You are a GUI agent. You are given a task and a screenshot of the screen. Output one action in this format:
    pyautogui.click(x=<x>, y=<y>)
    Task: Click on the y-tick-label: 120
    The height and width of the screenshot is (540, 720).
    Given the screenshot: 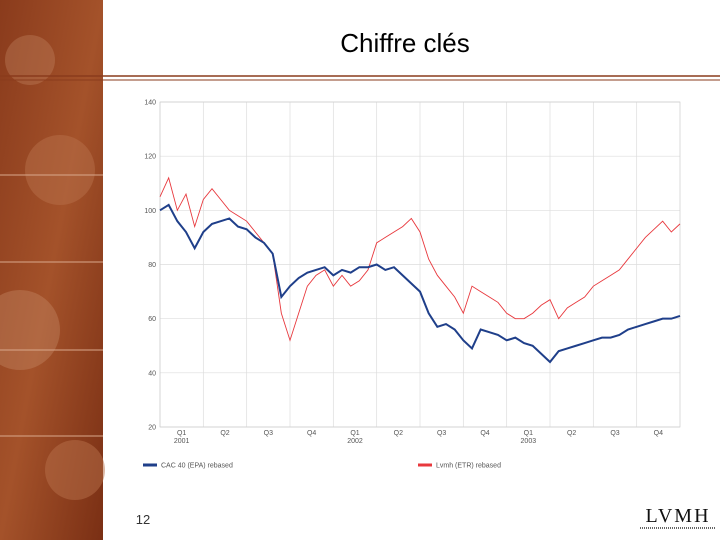 What is the action you would take?
    pyautogui.click(x=150, y=157)
    